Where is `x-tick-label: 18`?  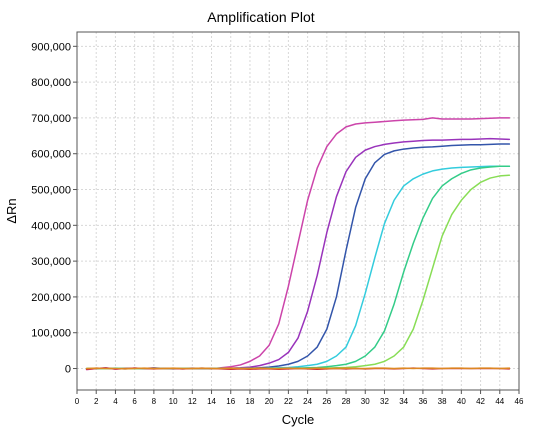 x-tick-label: 18 is located at coordinates (250, 401).